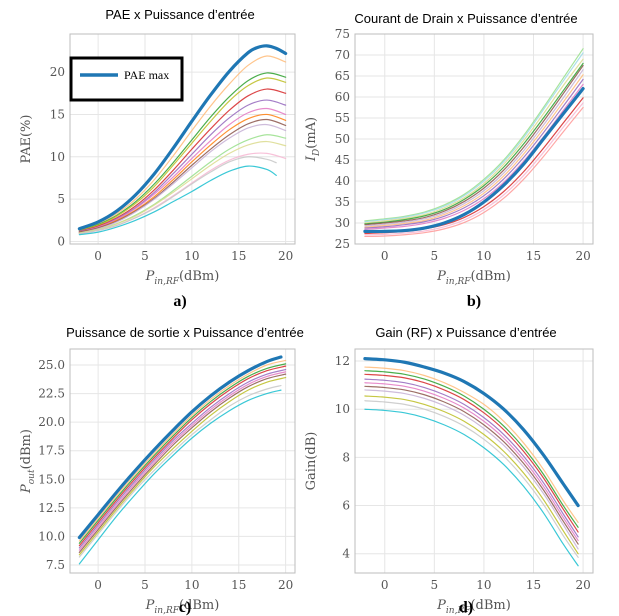  What do you see at coordinates (185, 332) in the screenshot?
I see `chart-title: Puissance de sortie x Puissance d’entrée` at bounding box center [185, 332].